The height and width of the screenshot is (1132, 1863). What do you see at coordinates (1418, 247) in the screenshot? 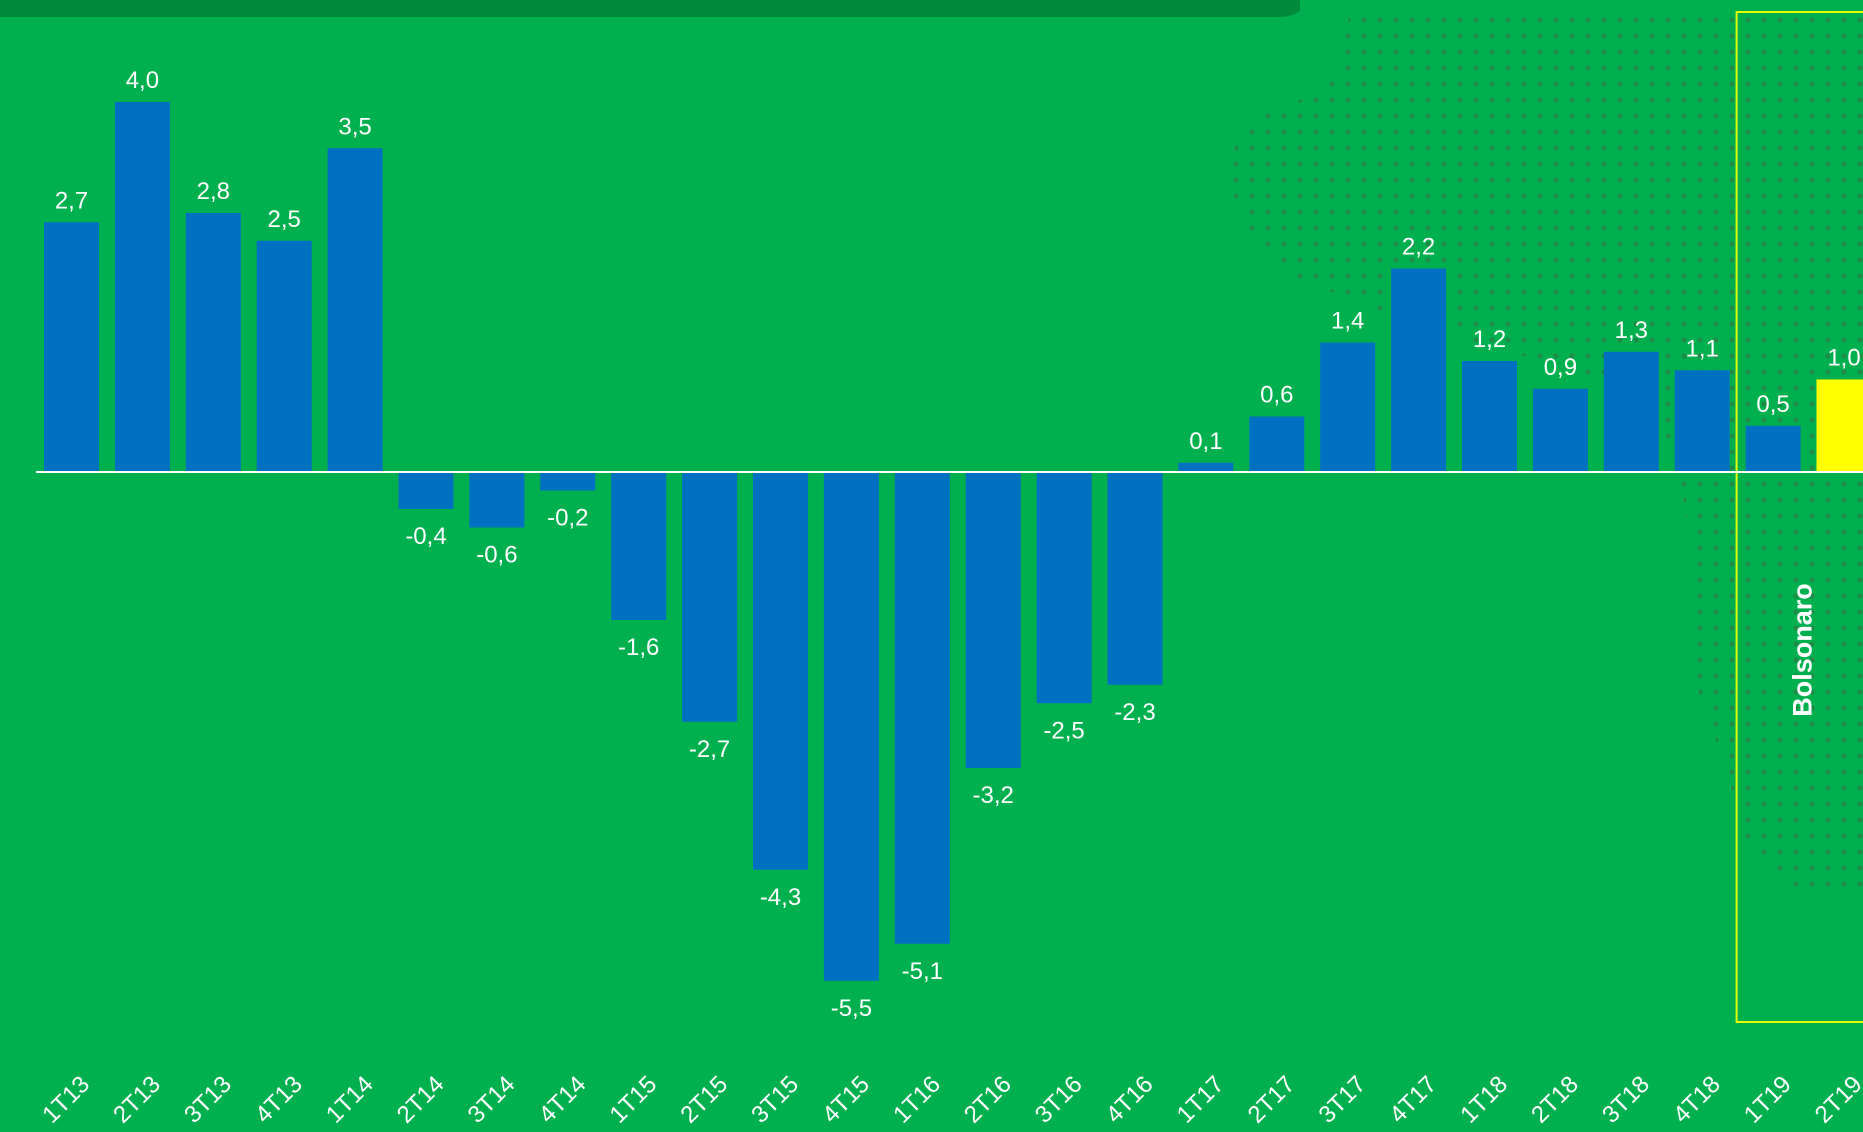
I see `value-label-4T17: 2,2` at bounding box center [1418, 247].